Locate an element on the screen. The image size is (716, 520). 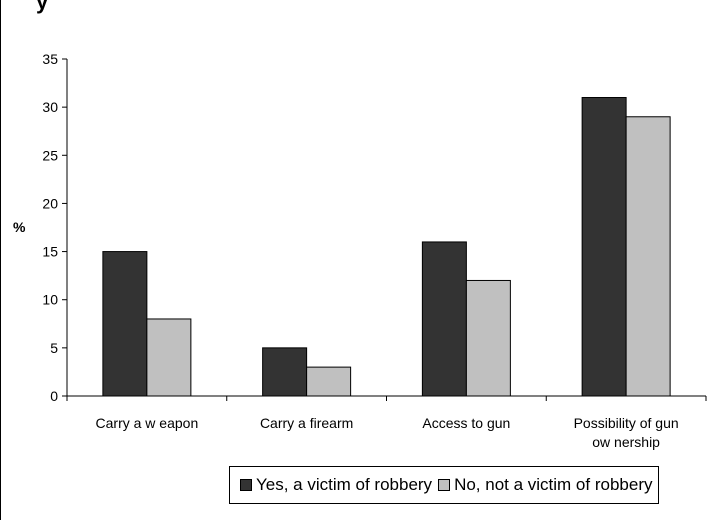
legend-swatch-no is located at coordinates (444, 485).